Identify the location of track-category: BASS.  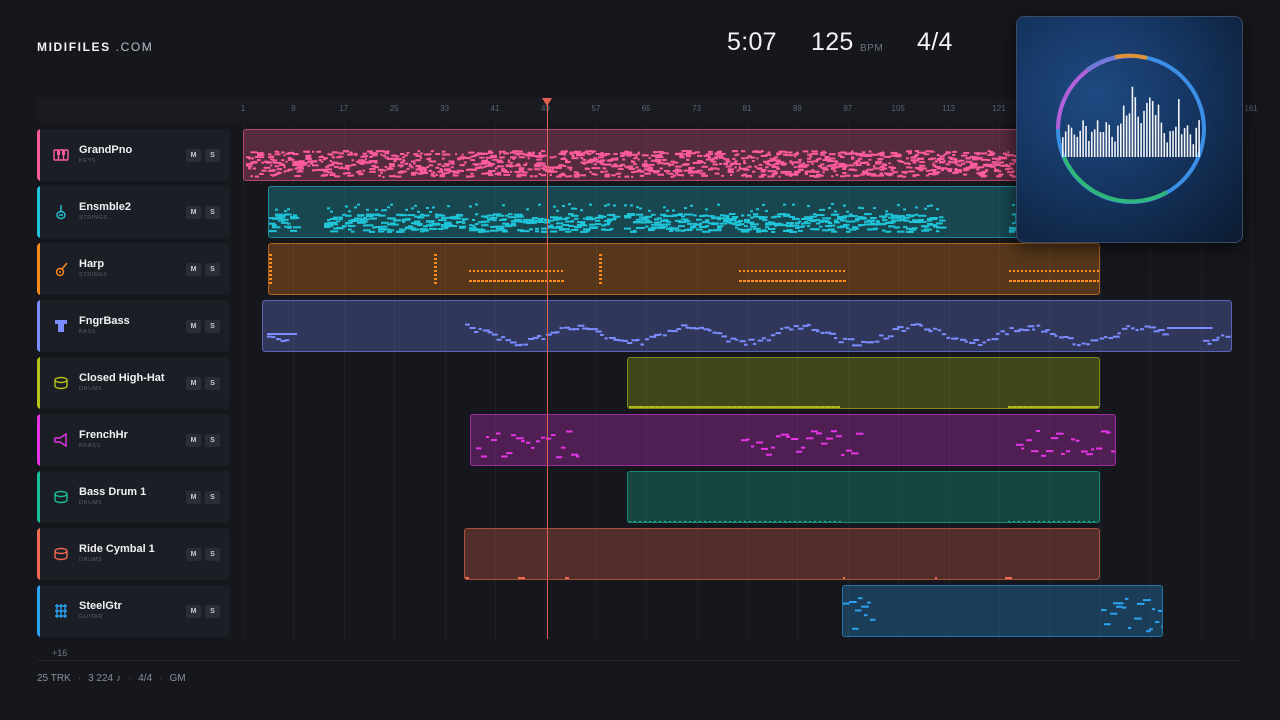
(88, 332).